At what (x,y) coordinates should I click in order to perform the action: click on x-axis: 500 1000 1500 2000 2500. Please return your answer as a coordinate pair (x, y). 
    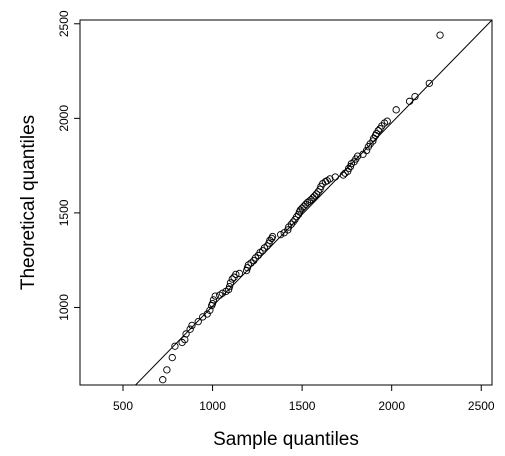
    Looking at the image, I should click on (304, 399).